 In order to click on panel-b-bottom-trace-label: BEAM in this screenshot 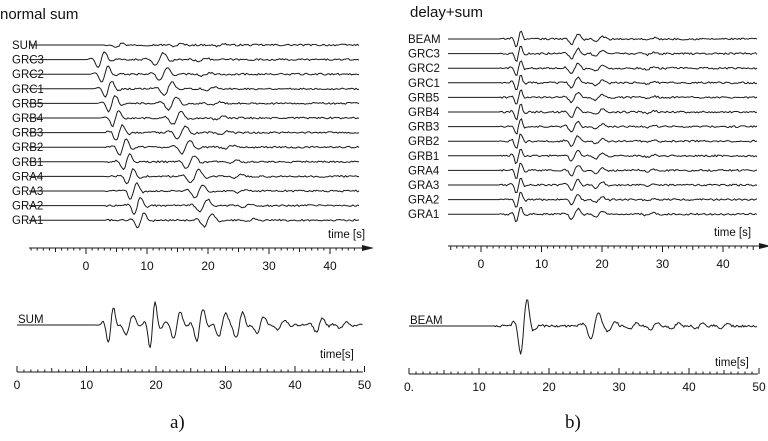, I will do `click(426, 321)`.